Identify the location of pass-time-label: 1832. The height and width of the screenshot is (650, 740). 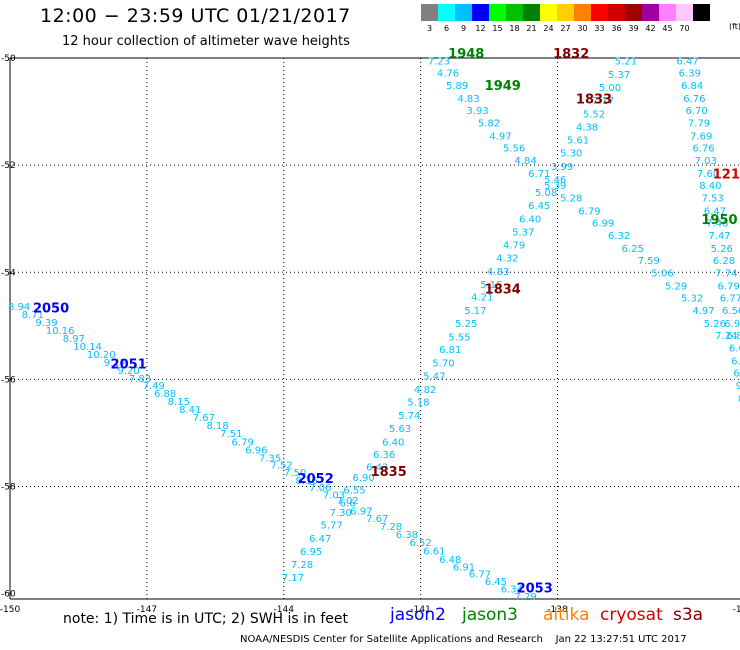
(571, 54).